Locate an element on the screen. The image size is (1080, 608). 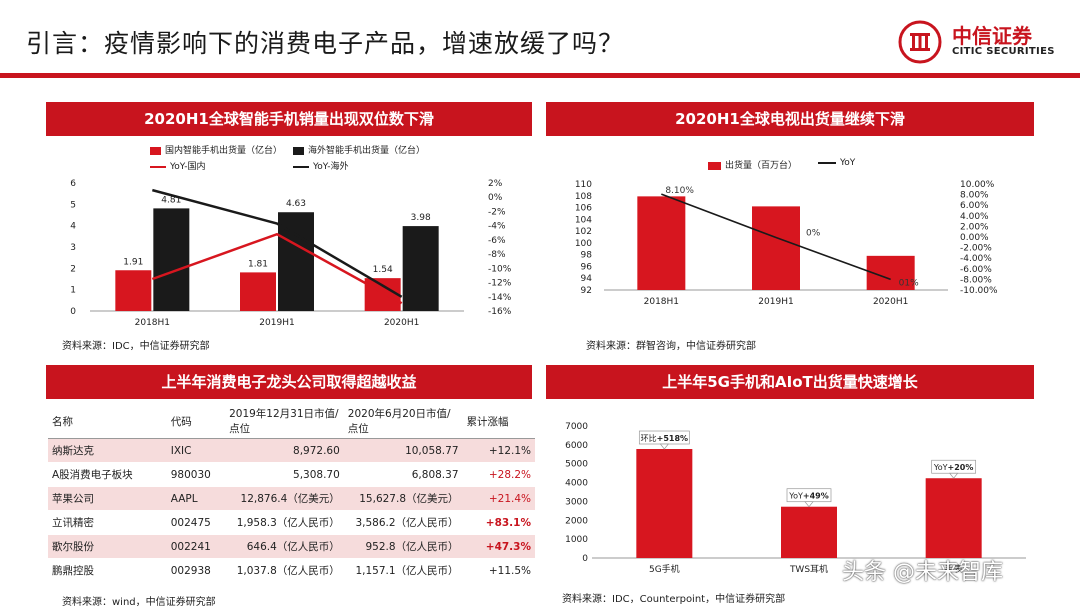
right-tick-label: -16% is located at coordinates (500, 312).